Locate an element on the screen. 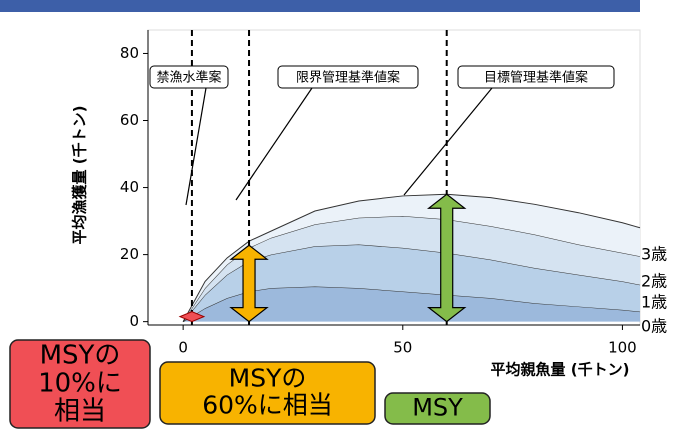  series-label: 1歳 is located at coordinates (654, 302).